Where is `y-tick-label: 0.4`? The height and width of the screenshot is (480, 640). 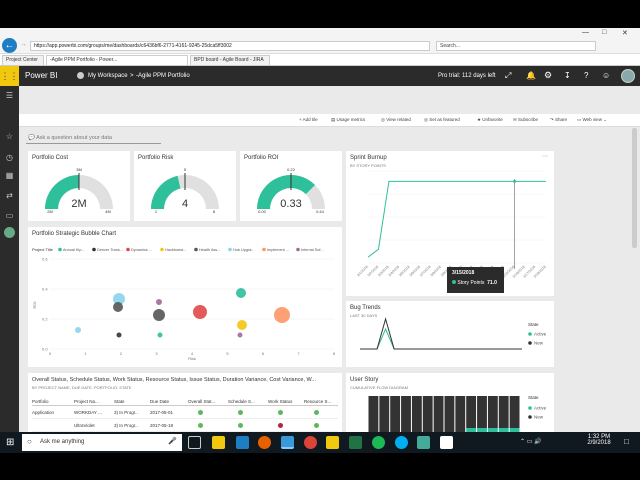
y-tick-label: 0.4 is located at coordinates (45, 289).